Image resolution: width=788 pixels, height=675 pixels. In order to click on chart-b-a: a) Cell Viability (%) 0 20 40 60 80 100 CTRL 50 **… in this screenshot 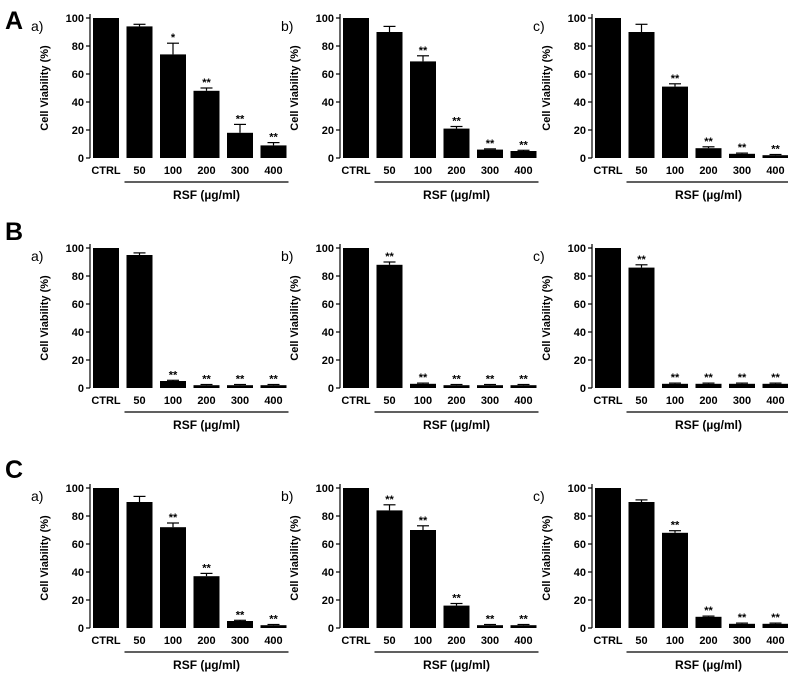, I will do `click(160, 337)`.